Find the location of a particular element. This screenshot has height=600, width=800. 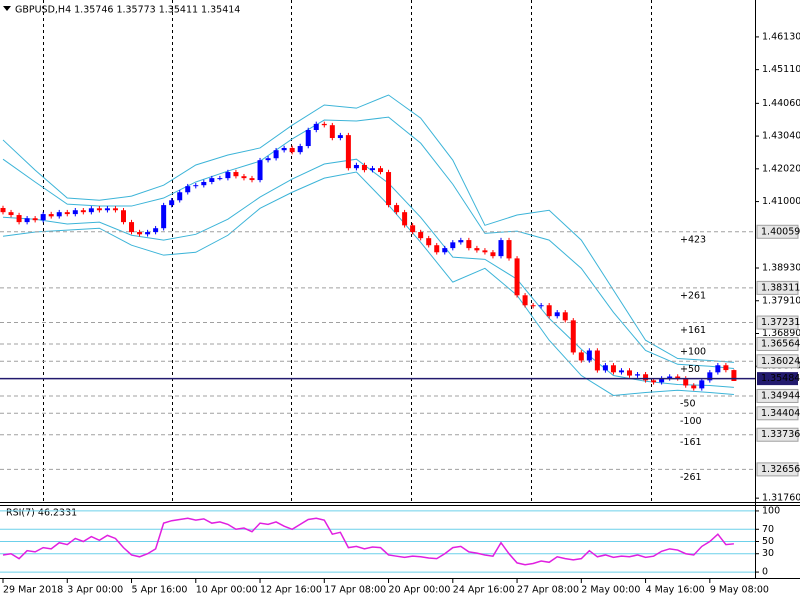

y-tick-label: 70 is located at coordinates (768, 529).